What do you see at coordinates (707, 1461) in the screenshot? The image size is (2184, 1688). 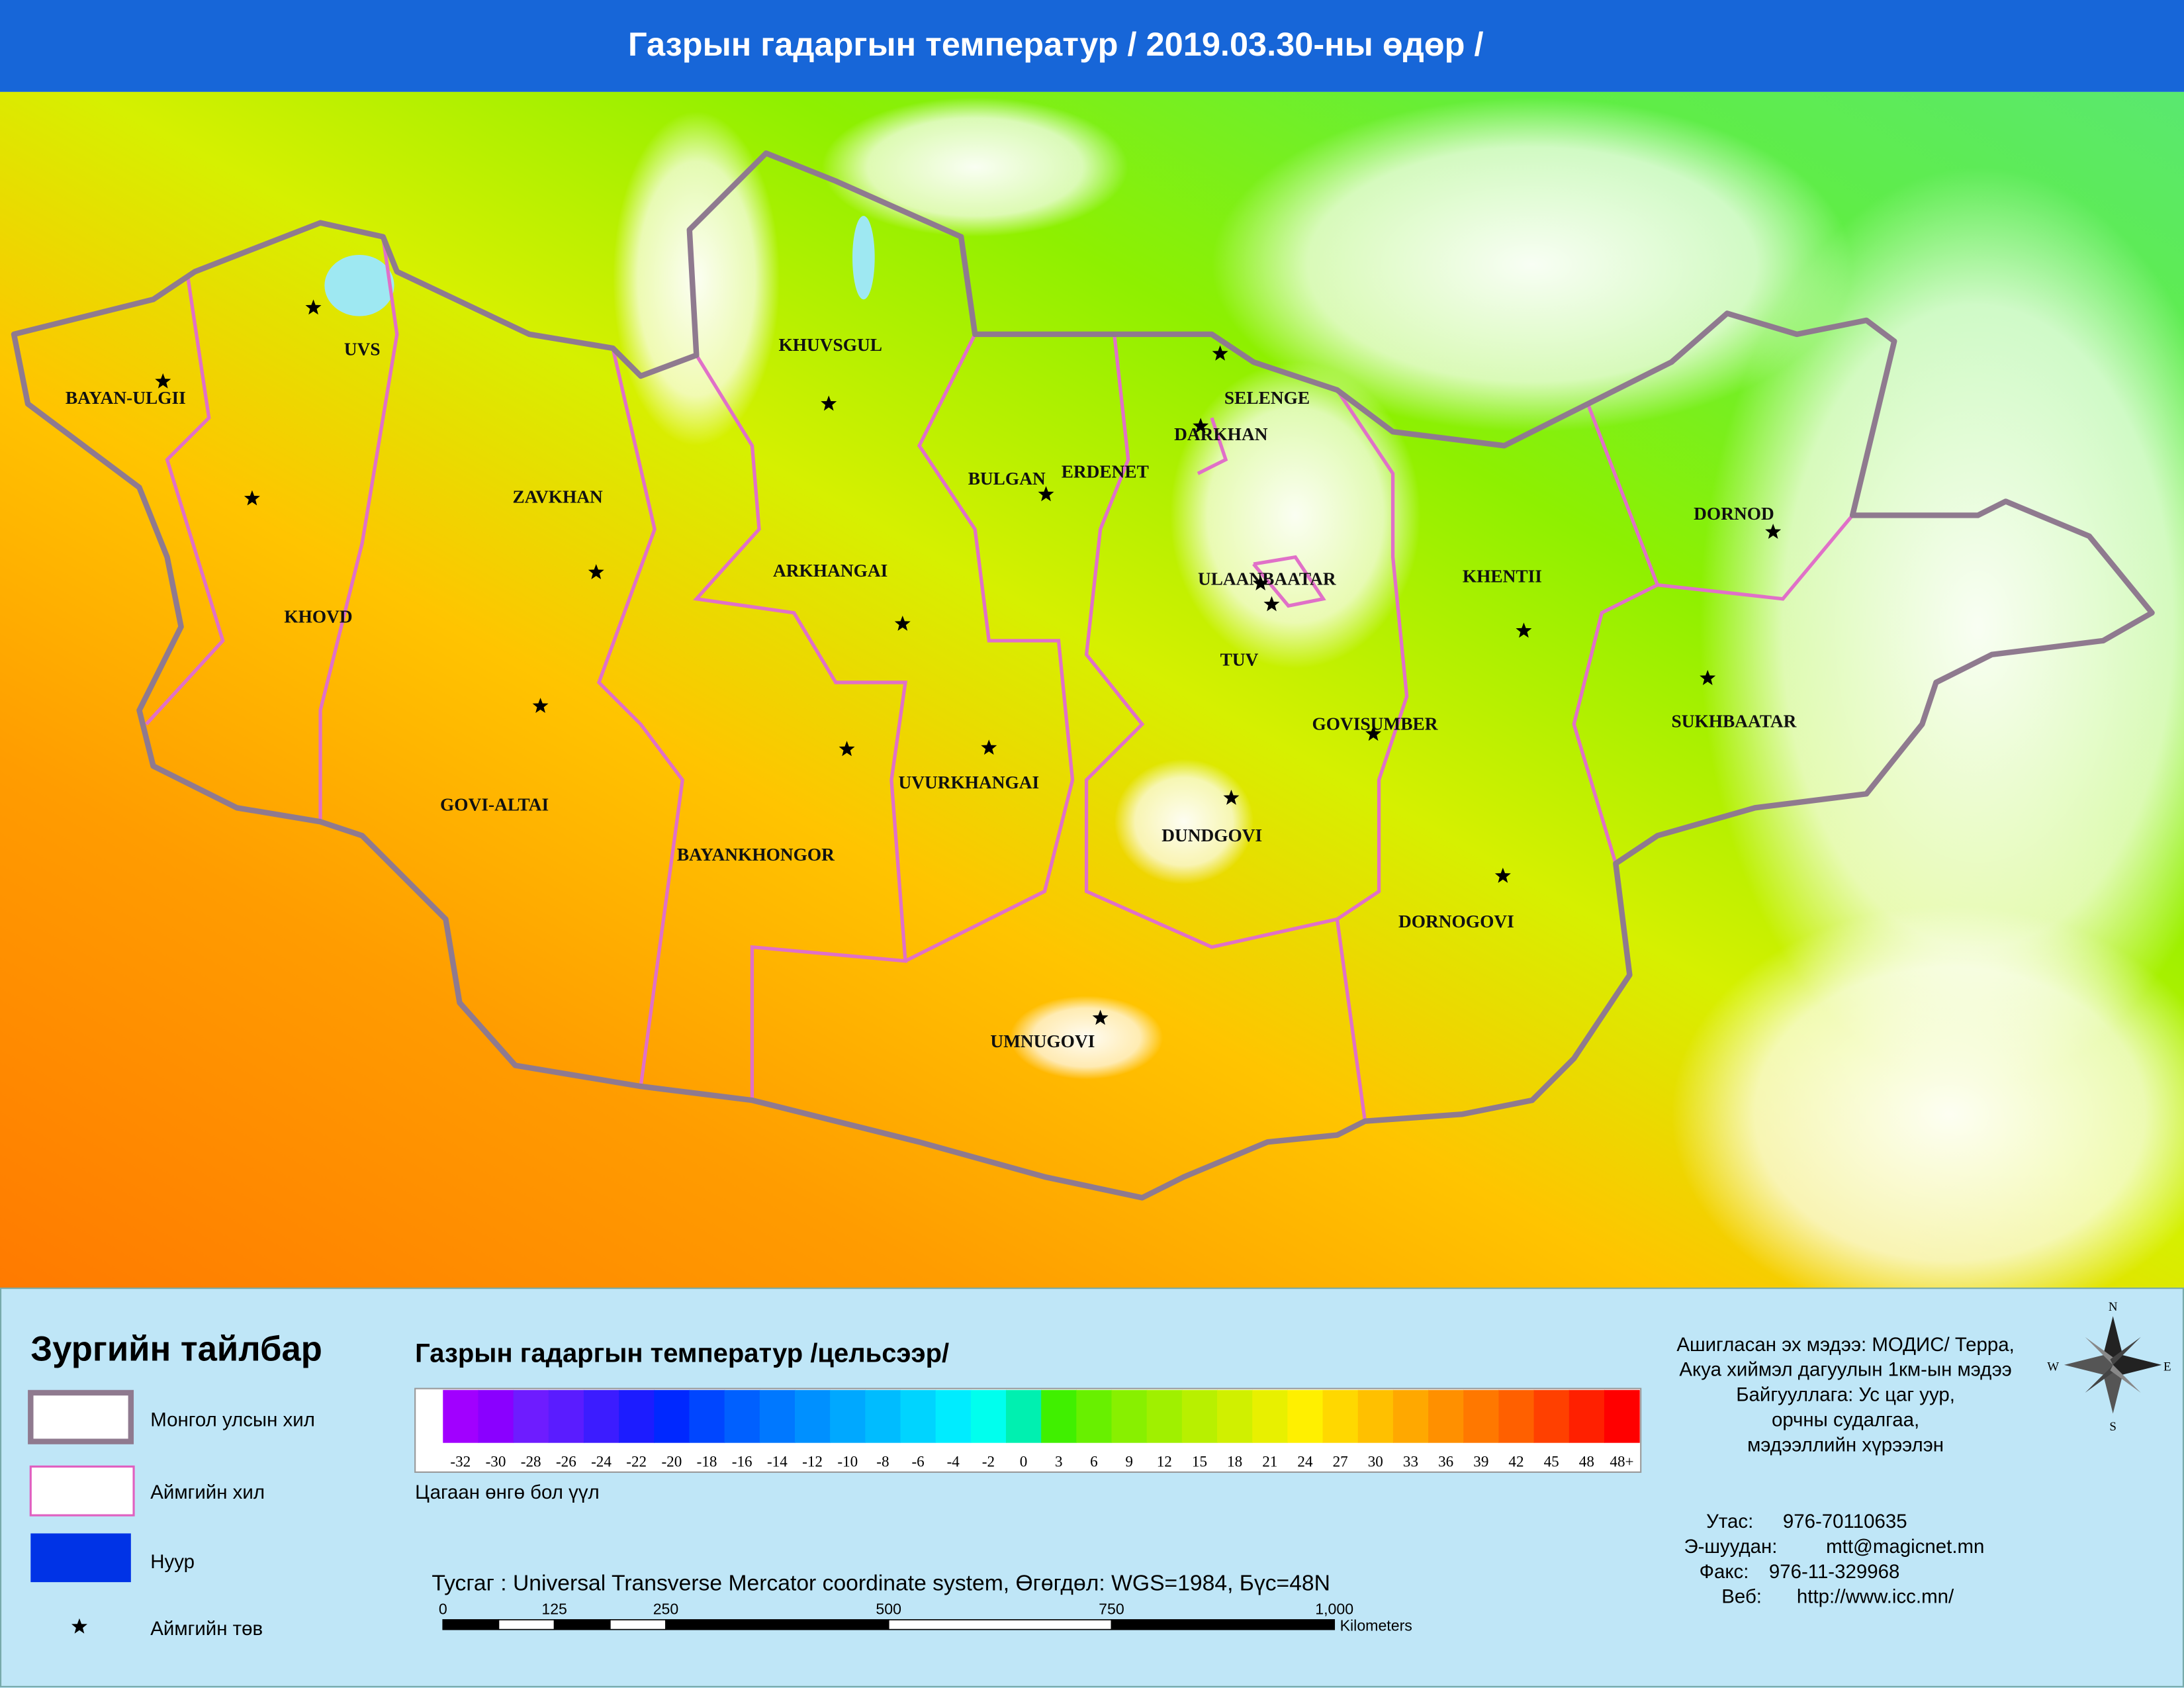 I see `colorbar-label: -18` at bounding box center [707, 1461].